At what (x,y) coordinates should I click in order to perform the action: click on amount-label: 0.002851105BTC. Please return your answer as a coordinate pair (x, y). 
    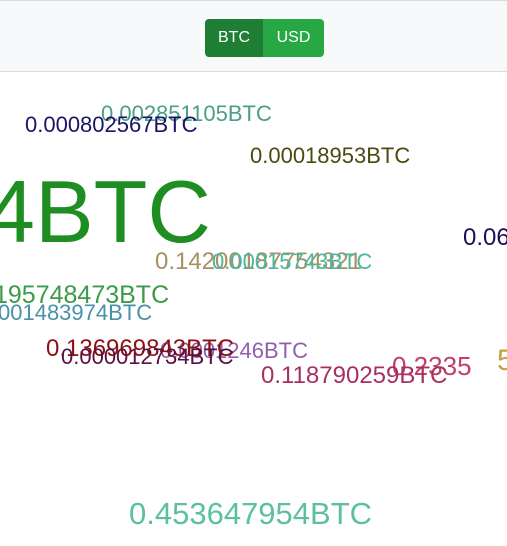
    Looking at the image, I should click on (186, 113).